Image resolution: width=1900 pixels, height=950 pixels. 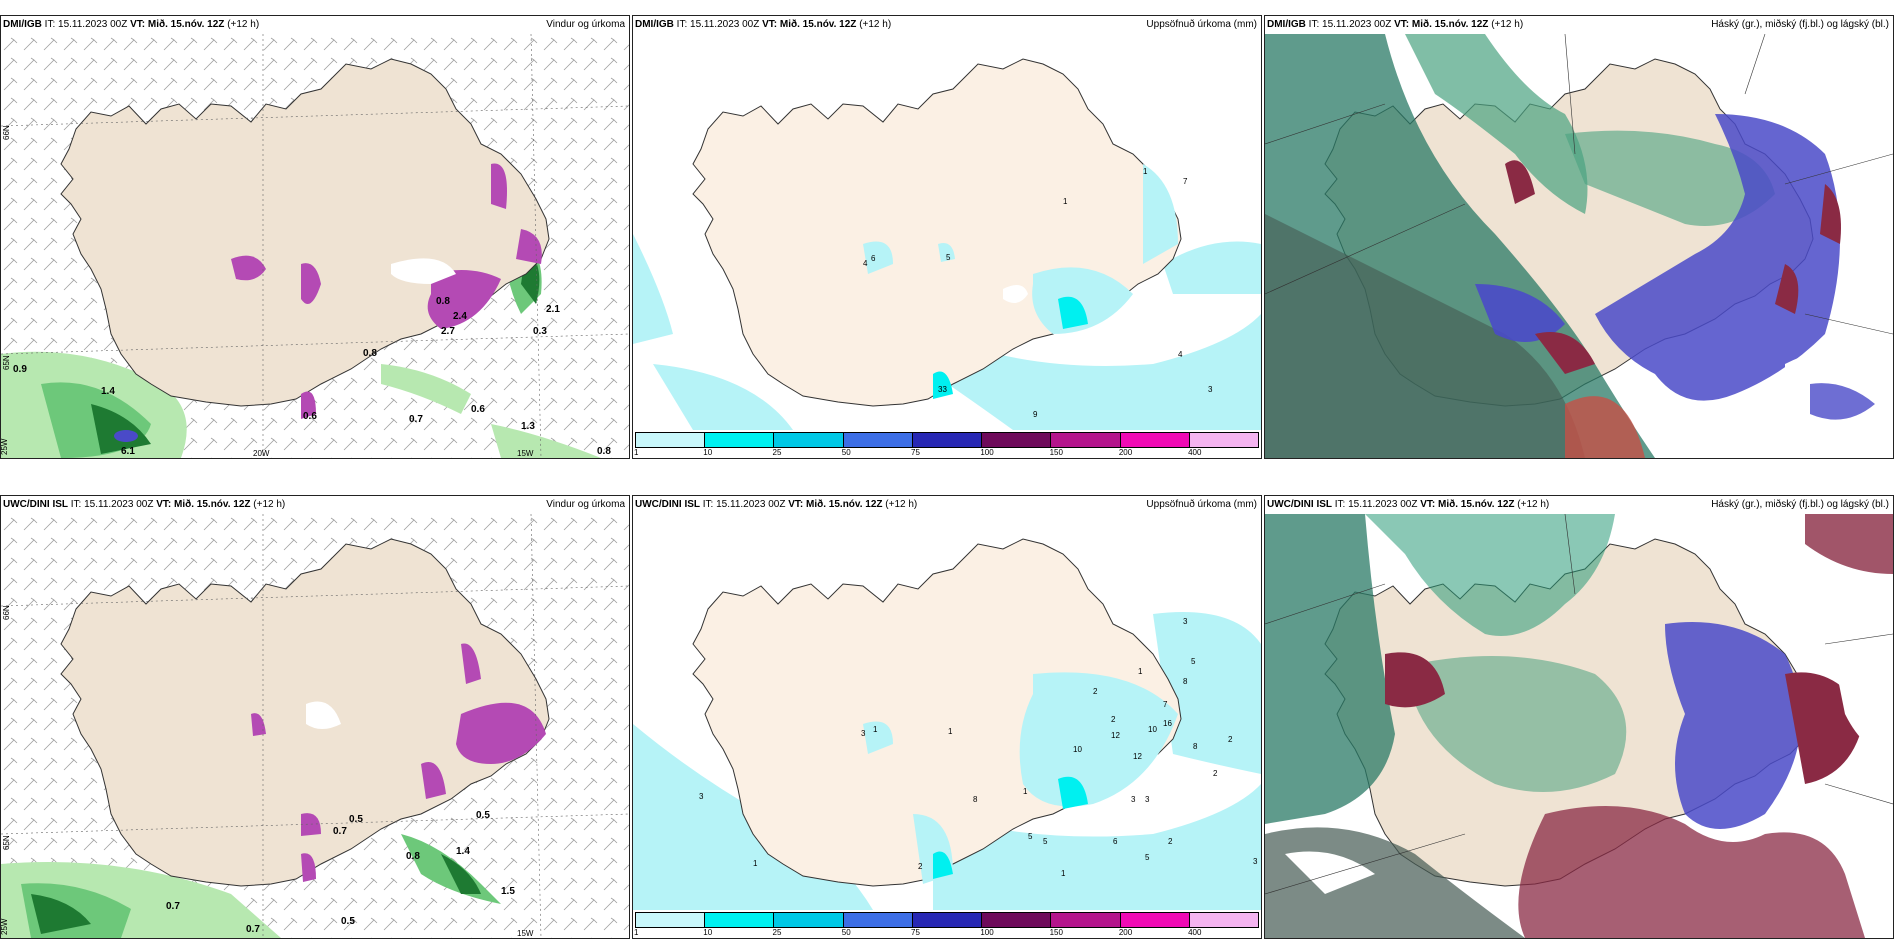 I want to click on wind-value: 0.9, so click(x=20, y=369).